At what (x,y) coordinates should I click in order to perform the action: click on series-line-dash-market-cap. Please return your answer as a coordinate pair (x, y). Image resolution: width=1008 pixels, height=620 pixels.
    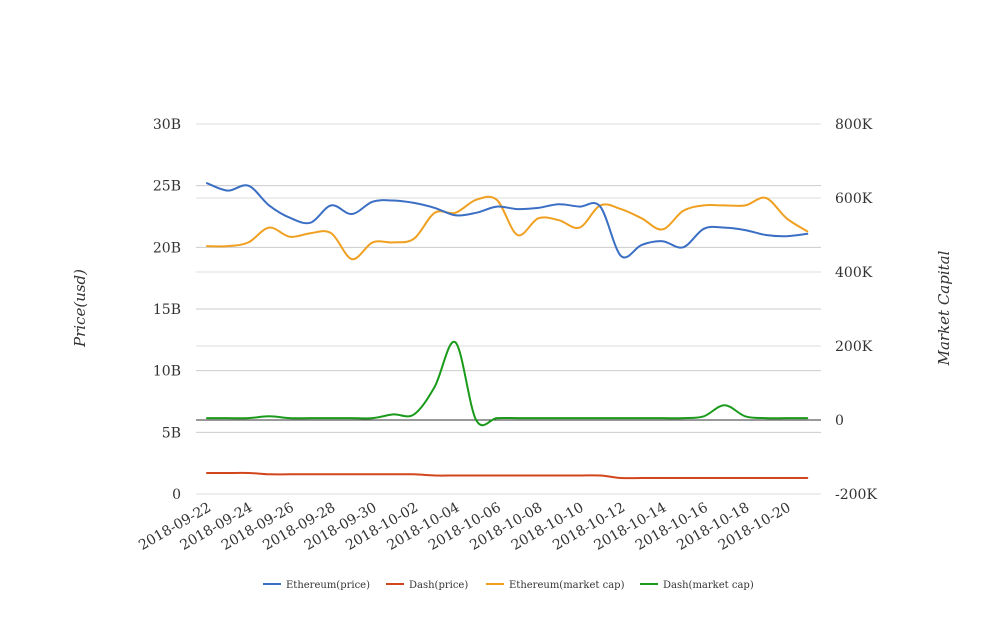
    Looking at the image, I should click on (507, 384).